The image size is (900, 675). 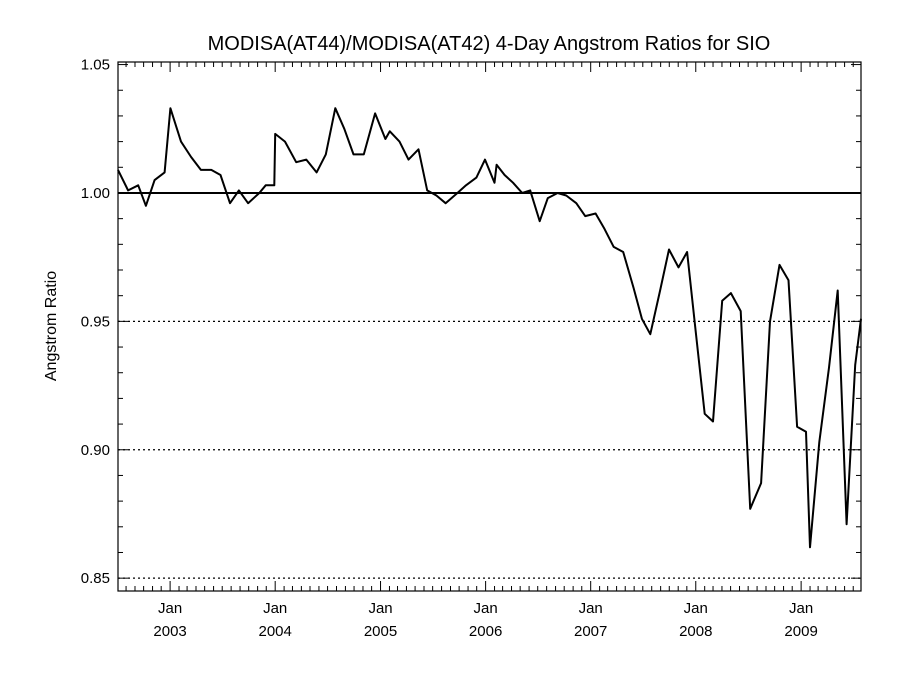 I want to click on y-tick-labels: 0.85 0.90 0.95 1.00 1.05, so click(x=95, y=322).